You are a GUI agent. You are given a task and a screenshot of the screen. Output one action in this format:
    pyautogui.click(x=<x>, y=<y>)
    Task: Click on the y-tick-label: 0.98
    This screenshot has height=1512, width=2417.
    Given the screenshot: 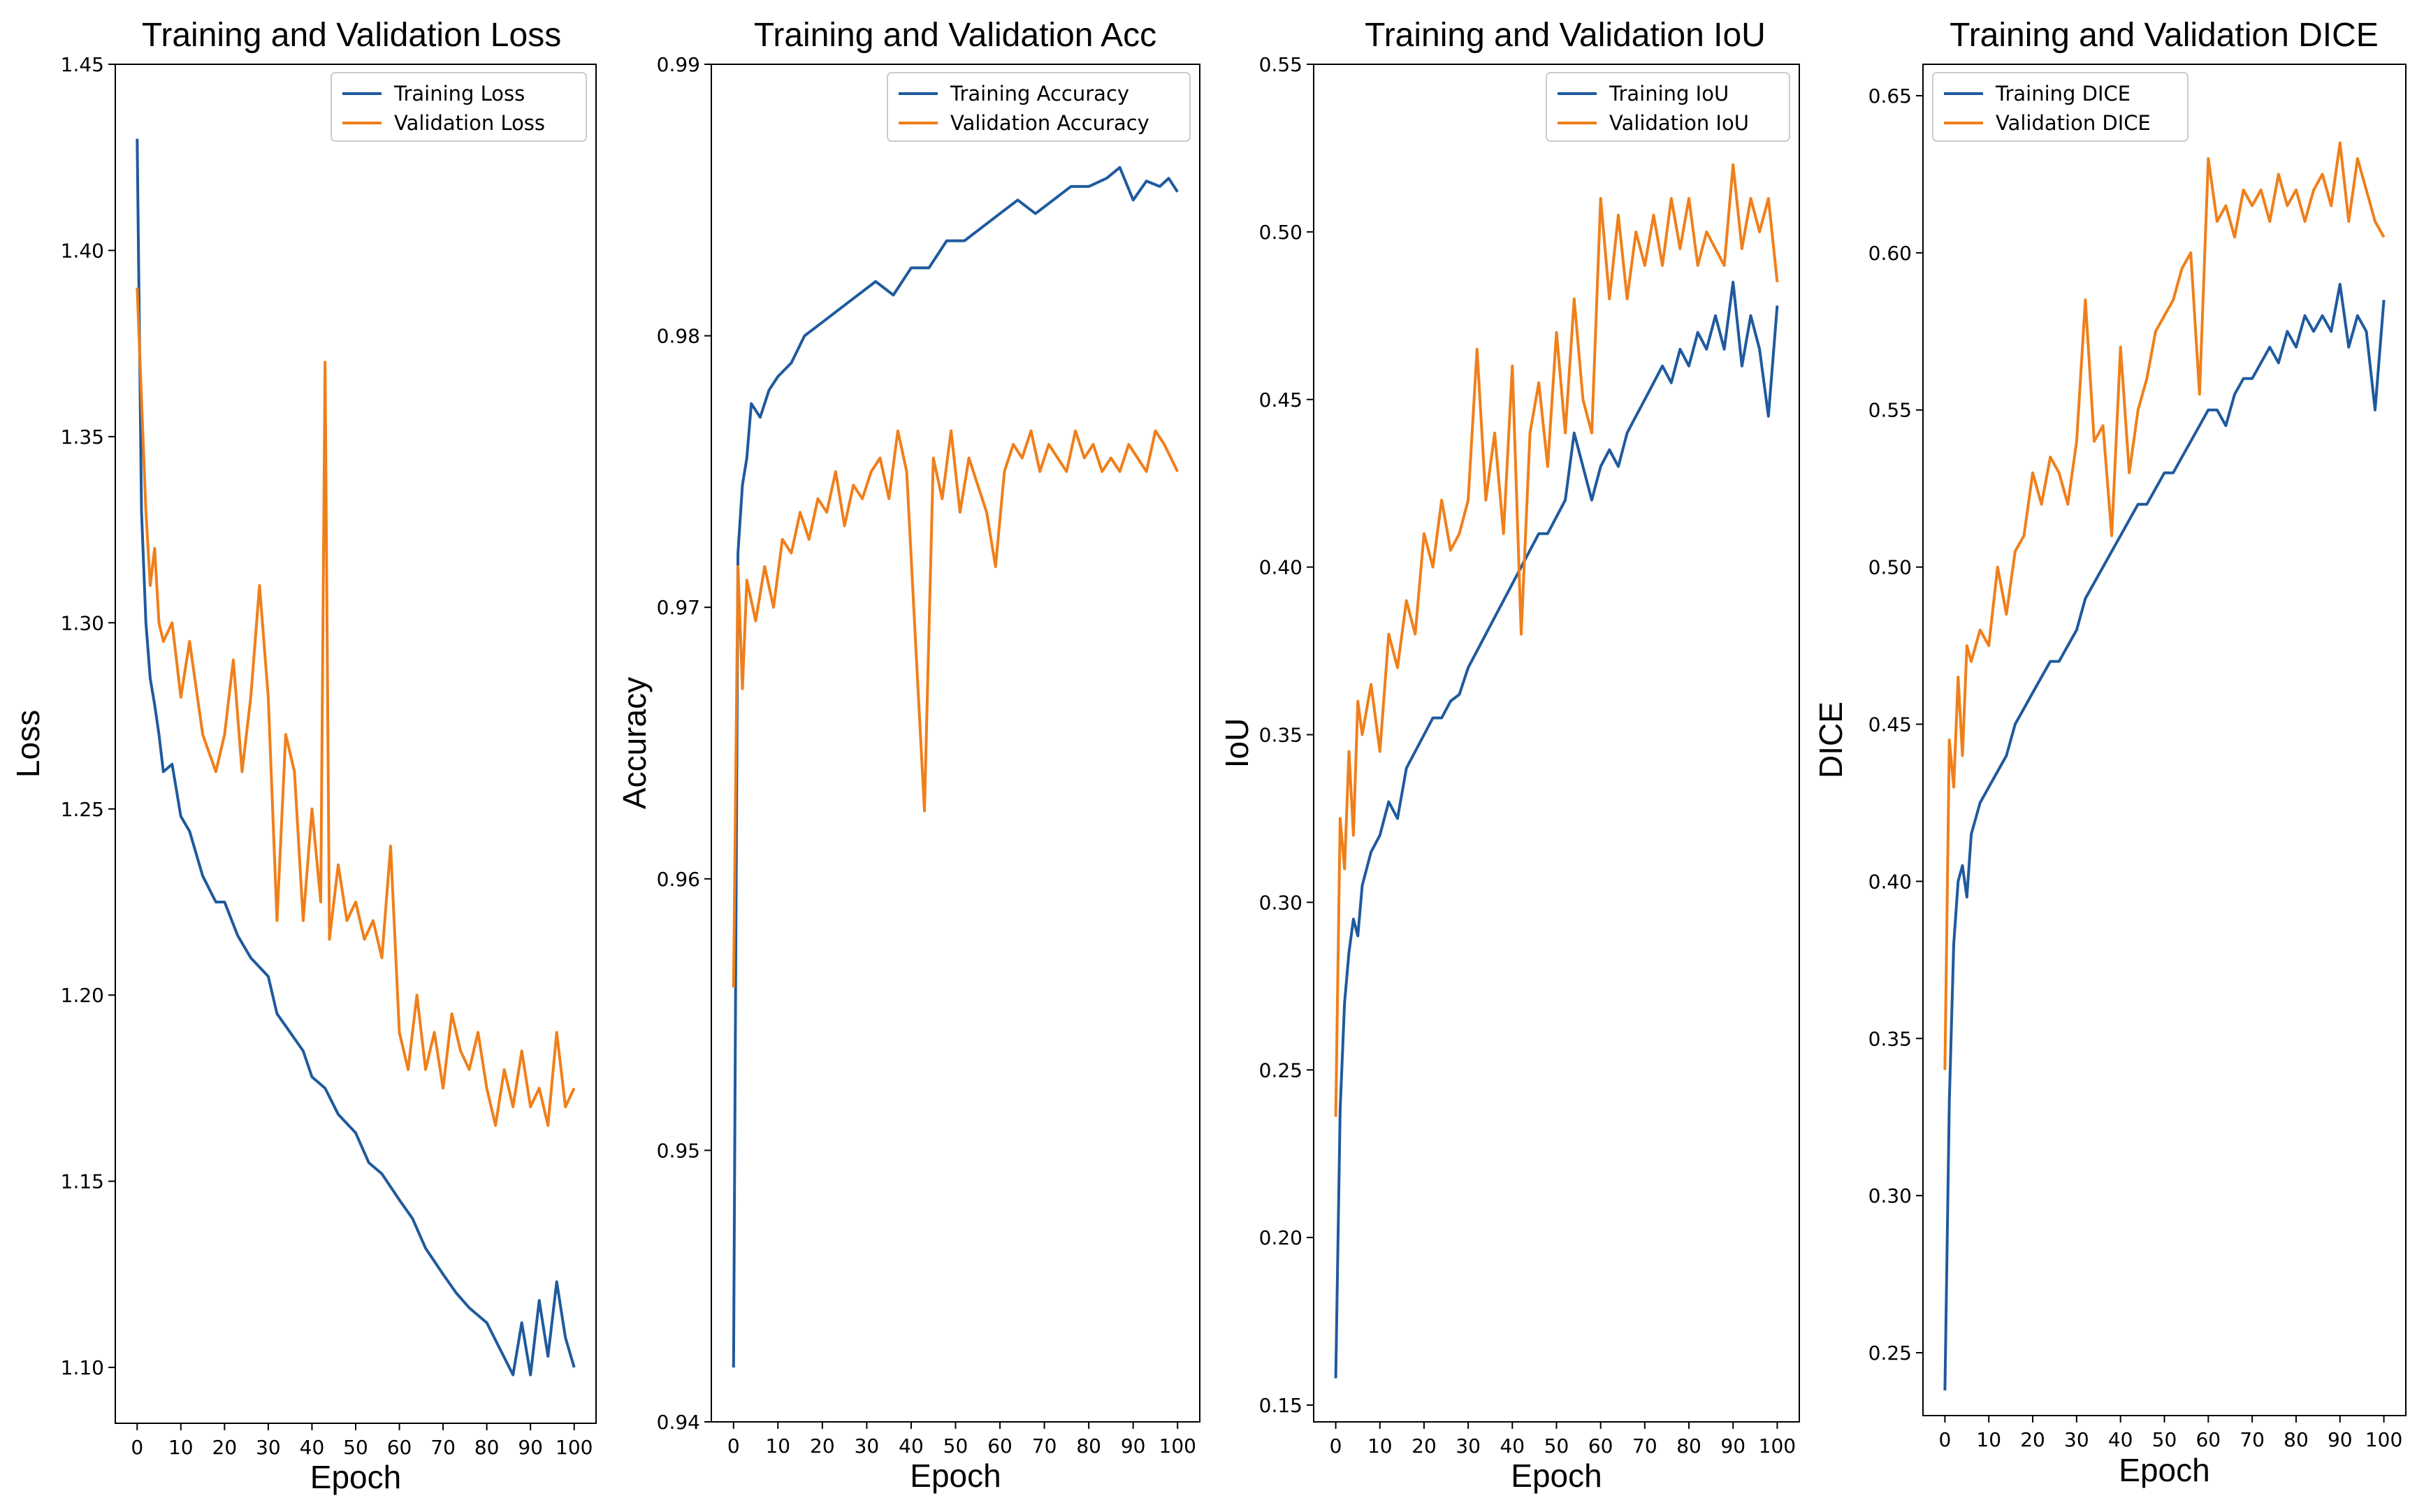 What is the action you would take?
    pyautogui.click(x=678, y=336)
    